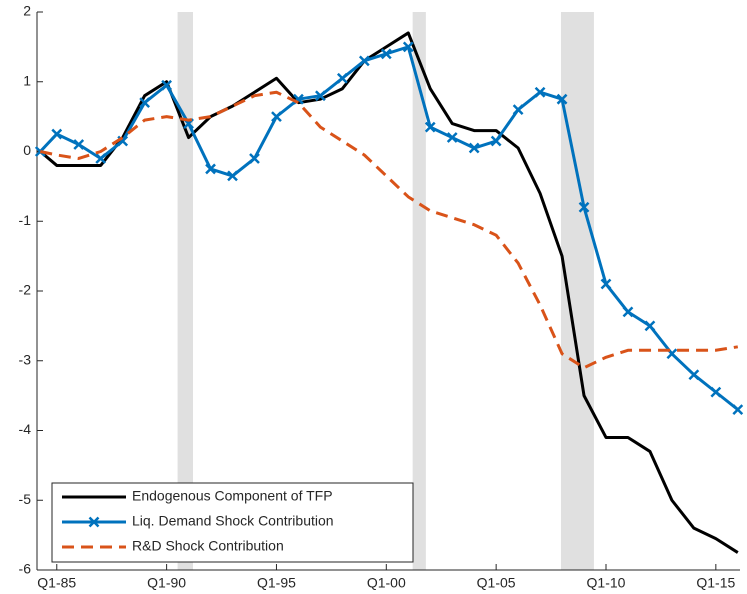  What do you see at coordinates (166, 583) in the screenshot?
I see `x-tick-label: Q1-90` at bounding box center [166, 583].